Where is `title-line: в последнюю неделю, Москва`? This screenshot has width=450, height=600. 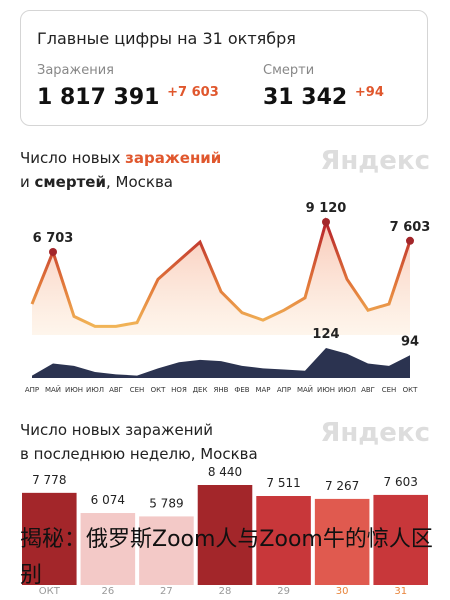 title-line: в последнюю неделю, Москва is located at coordinates (139, 454).